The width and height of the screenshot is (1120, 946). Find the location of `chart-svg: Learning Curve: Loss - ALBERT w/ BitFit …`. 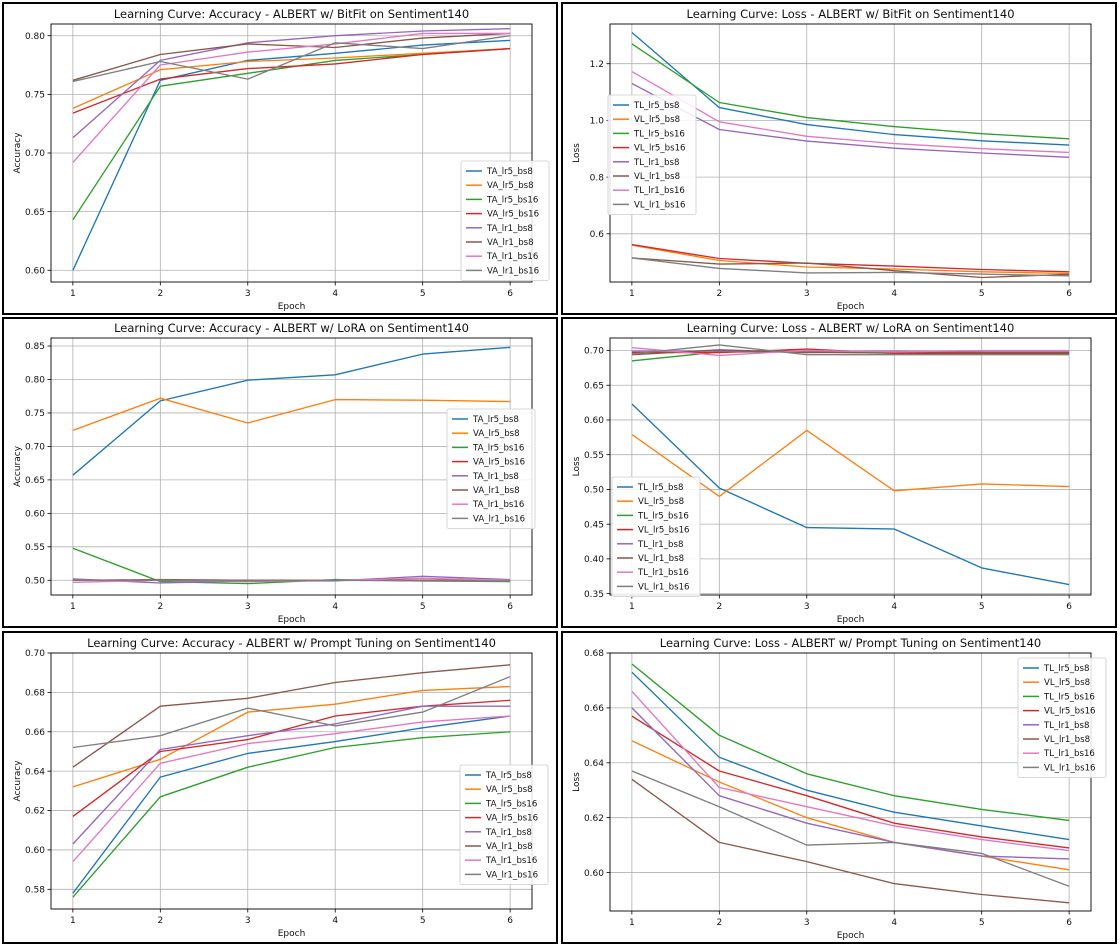

chart-svg: Learning Curve: Loss - ALBERT w/ BitFit … is located at coordinates (832, 159).